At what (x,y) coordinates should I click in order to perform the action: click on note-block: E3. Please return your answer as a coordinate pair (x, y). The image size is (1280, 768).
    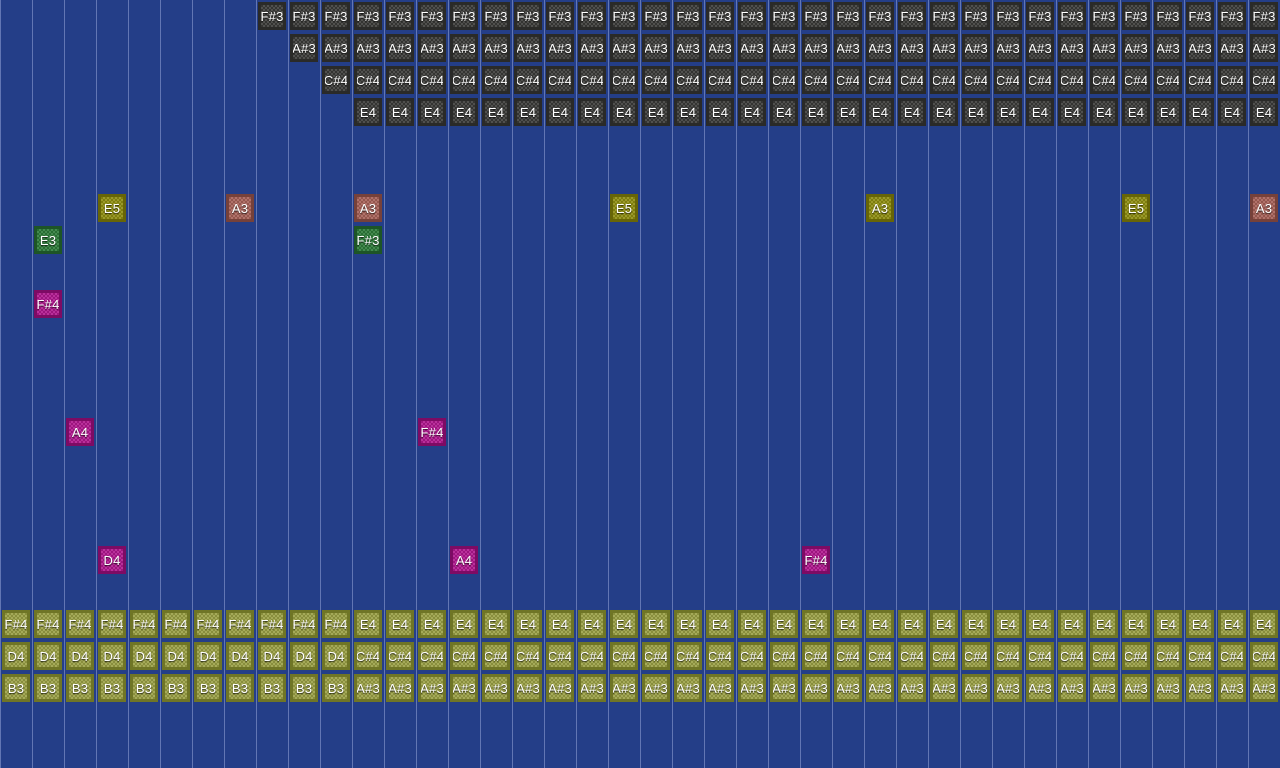
    Looking at the image, I should click on (48, 240).